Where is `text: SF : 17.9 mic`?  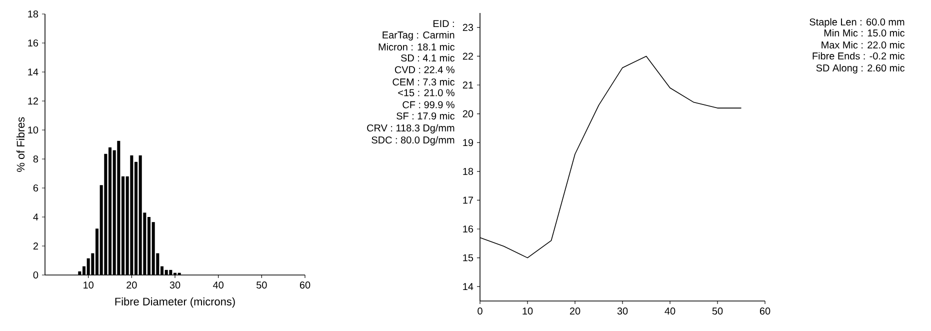
text: SF : 17.9 mic is located at coordinates (425, 116).